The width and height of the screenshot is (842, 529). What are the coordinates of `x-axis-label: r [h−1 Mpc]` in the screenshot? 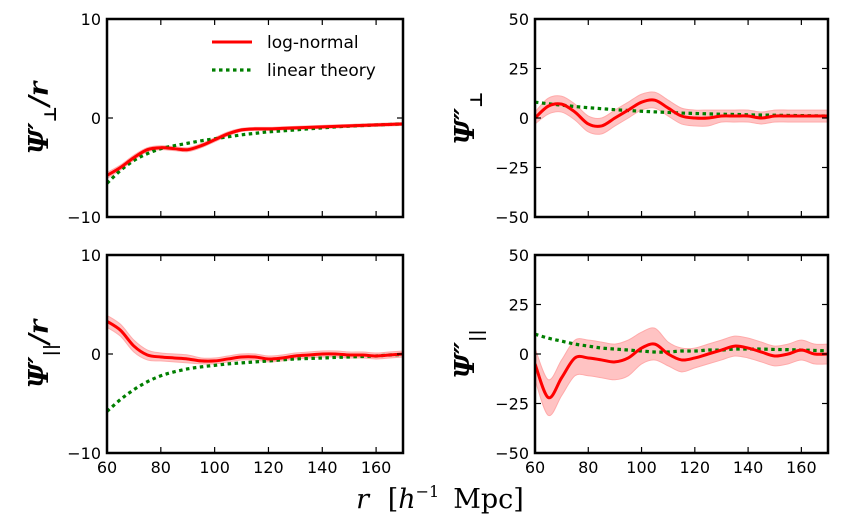 It's located at (440, 498).